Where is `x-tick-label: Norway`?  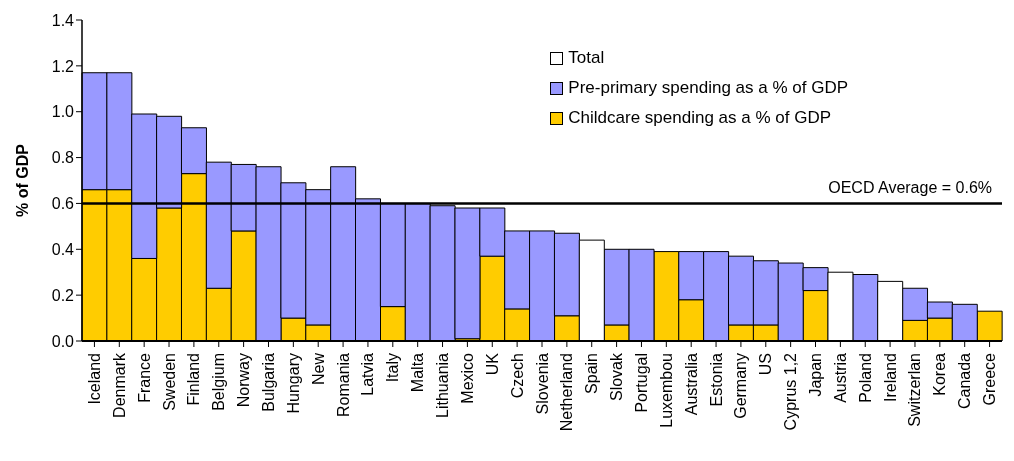
x-tick-label: Norway is located at coordinates (244, 380).